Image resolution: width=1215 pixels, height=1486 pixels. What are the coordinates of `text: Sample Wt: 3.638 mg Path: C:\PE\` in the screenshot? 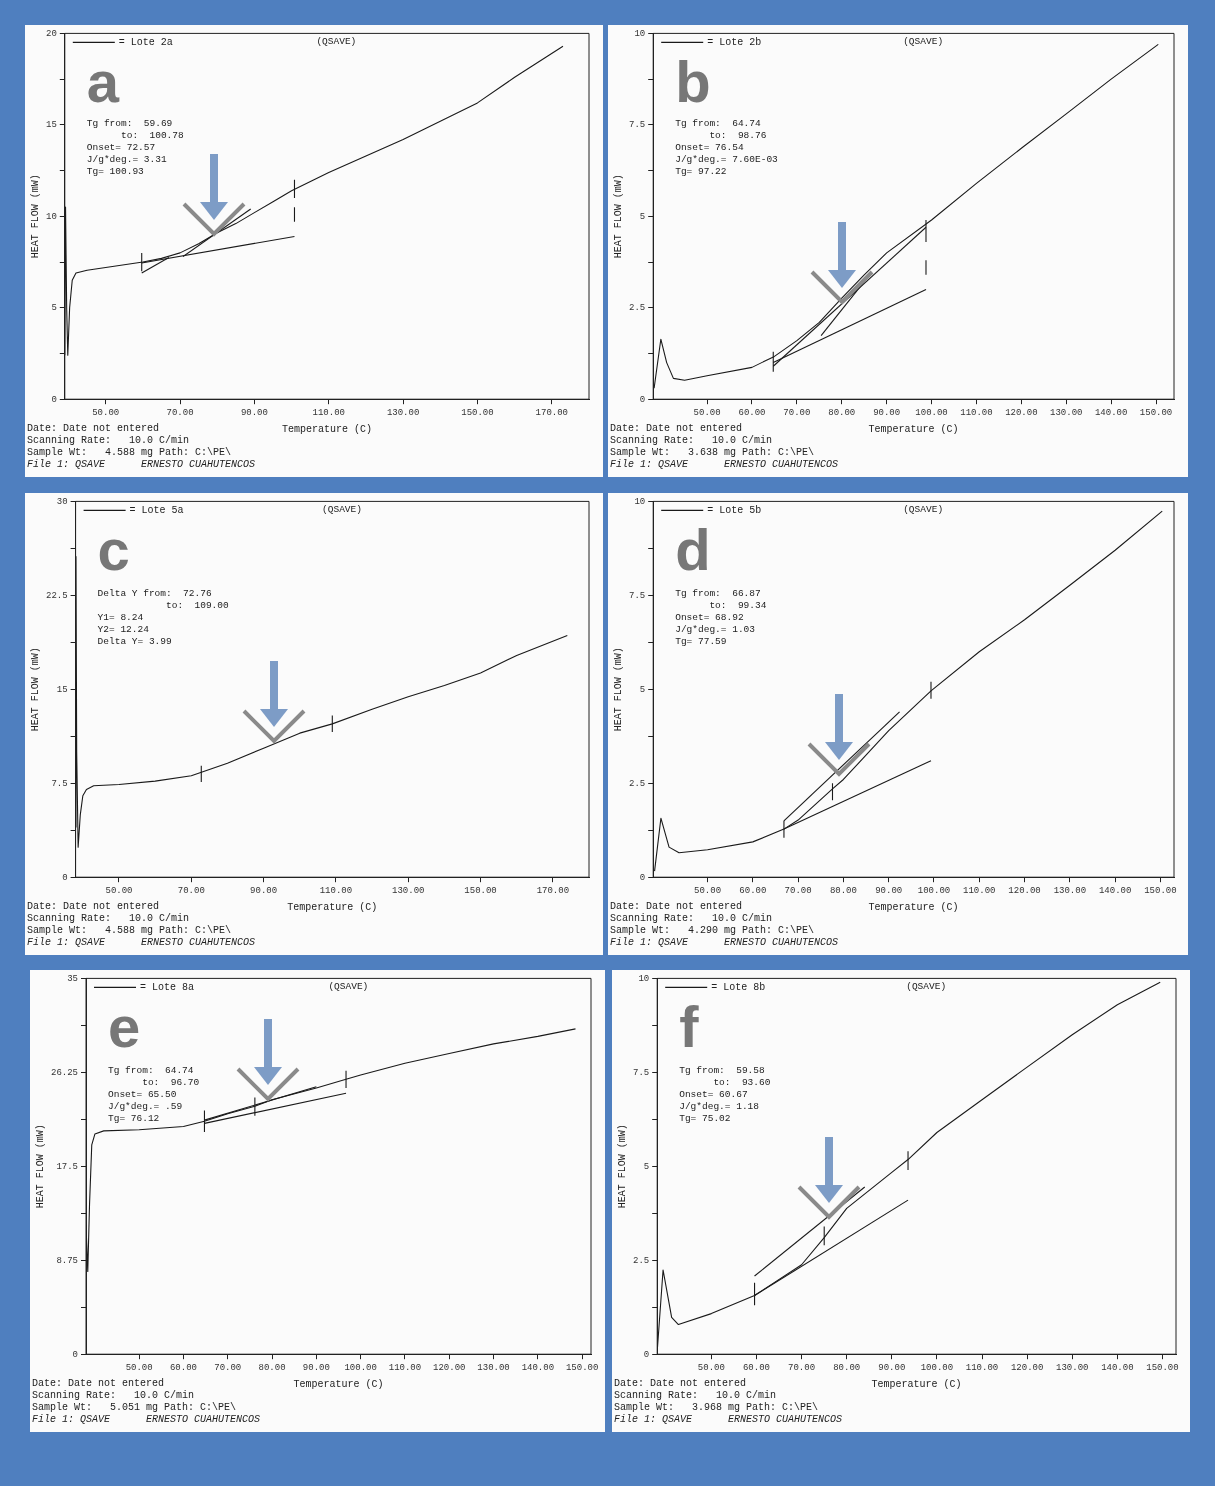 It's located at (712, 453).